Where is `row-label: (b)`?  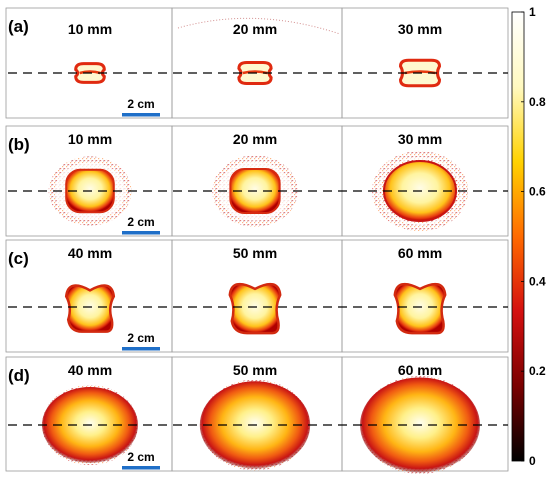 row-label: (b) is located at coordinates (19, 144).